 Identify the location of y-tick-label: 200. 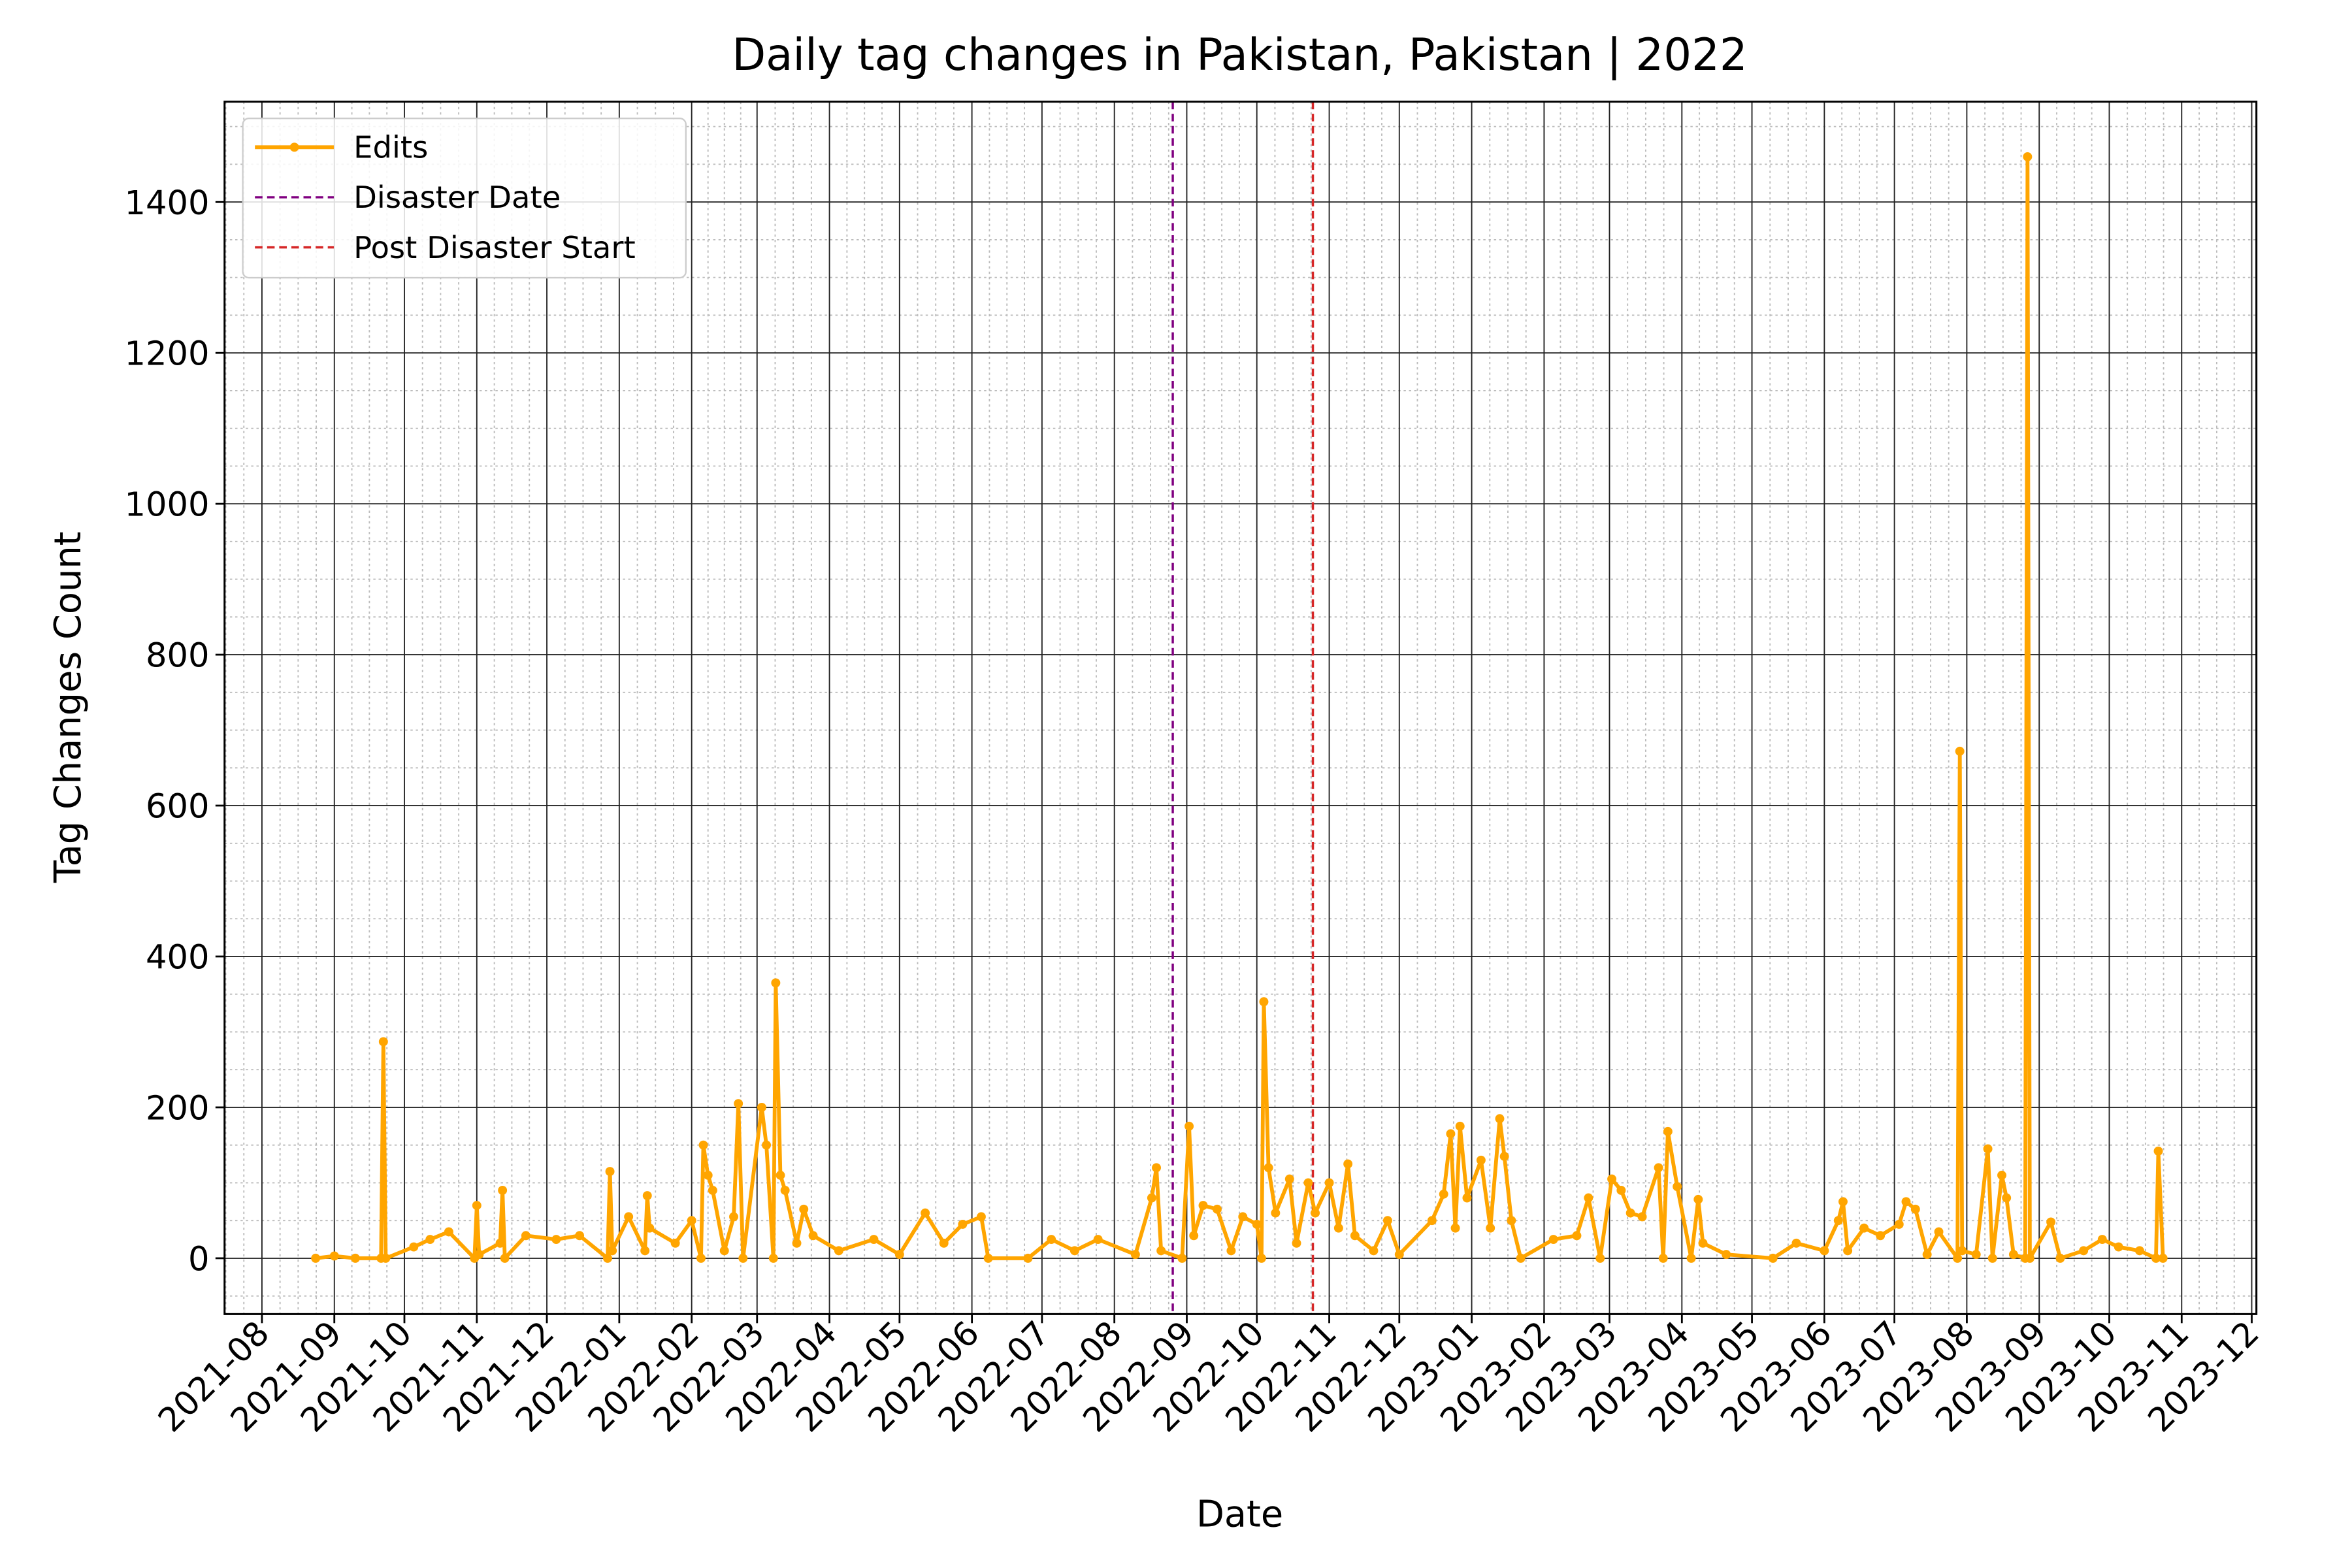
(178, 1109).